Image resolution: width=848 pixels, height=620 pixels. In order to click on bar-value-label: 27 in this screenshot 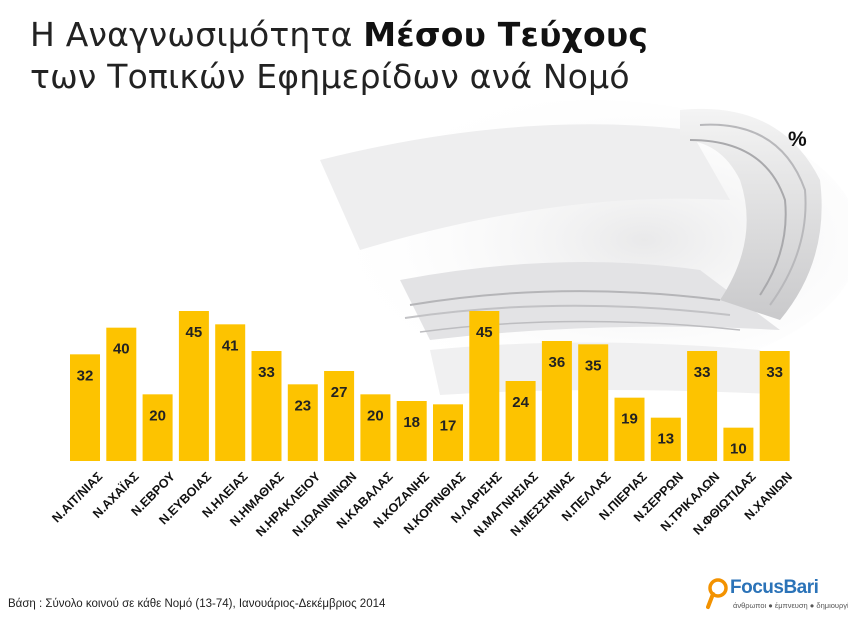, I will do `click(339, 392)`.